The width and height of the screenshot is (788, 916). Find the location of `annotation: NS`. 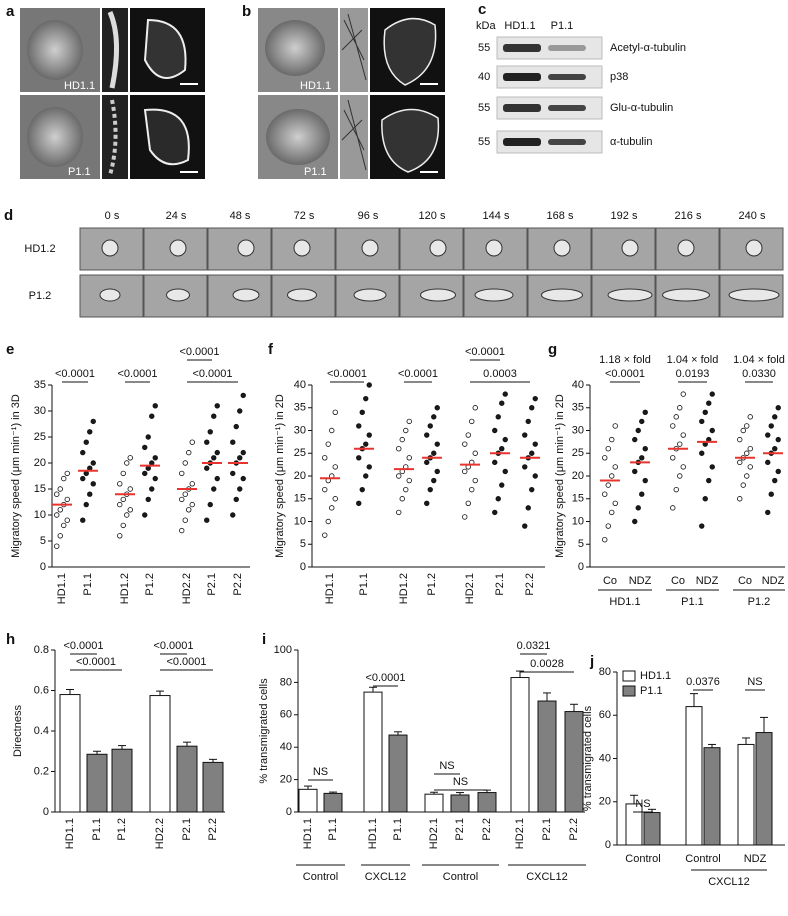

annotation: NS is located at coordinates (460, 782).